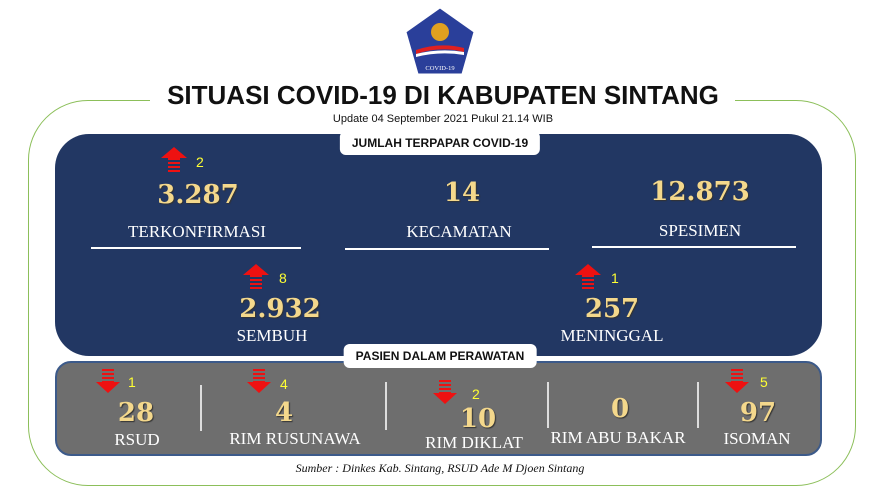  Describe the element at coordinates (272, 335) in the screenshot. I see `sembuh-label: SEMBUH` at that location.